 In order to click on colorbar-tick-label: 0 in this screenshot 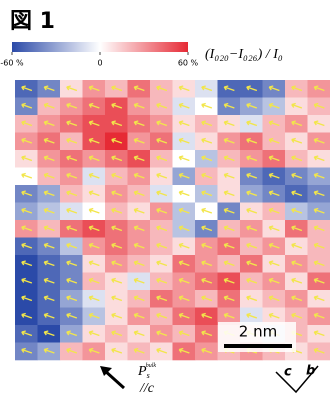, I will do `click(99, 63)`.